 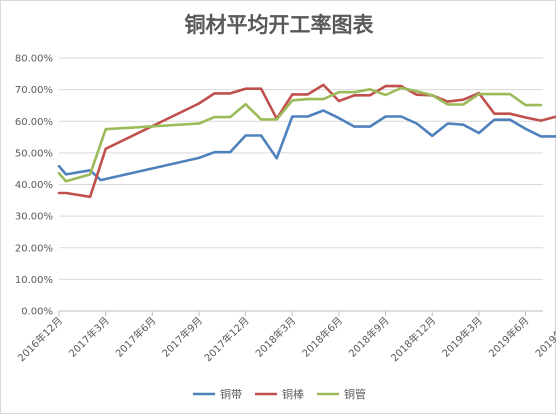 I want to click on x-tick-label: 2019年9月, so click(x=544, y=337).